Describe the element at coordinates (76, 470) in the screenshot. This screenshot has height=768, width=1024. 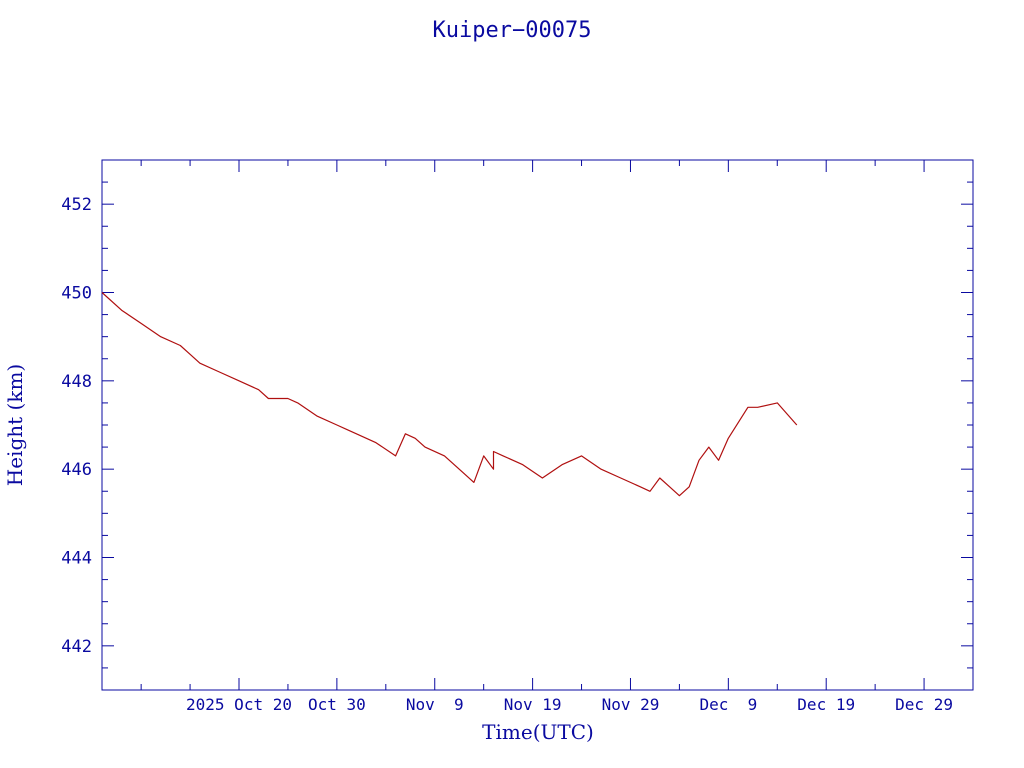
I see `y-tick-label: 446` at that location.